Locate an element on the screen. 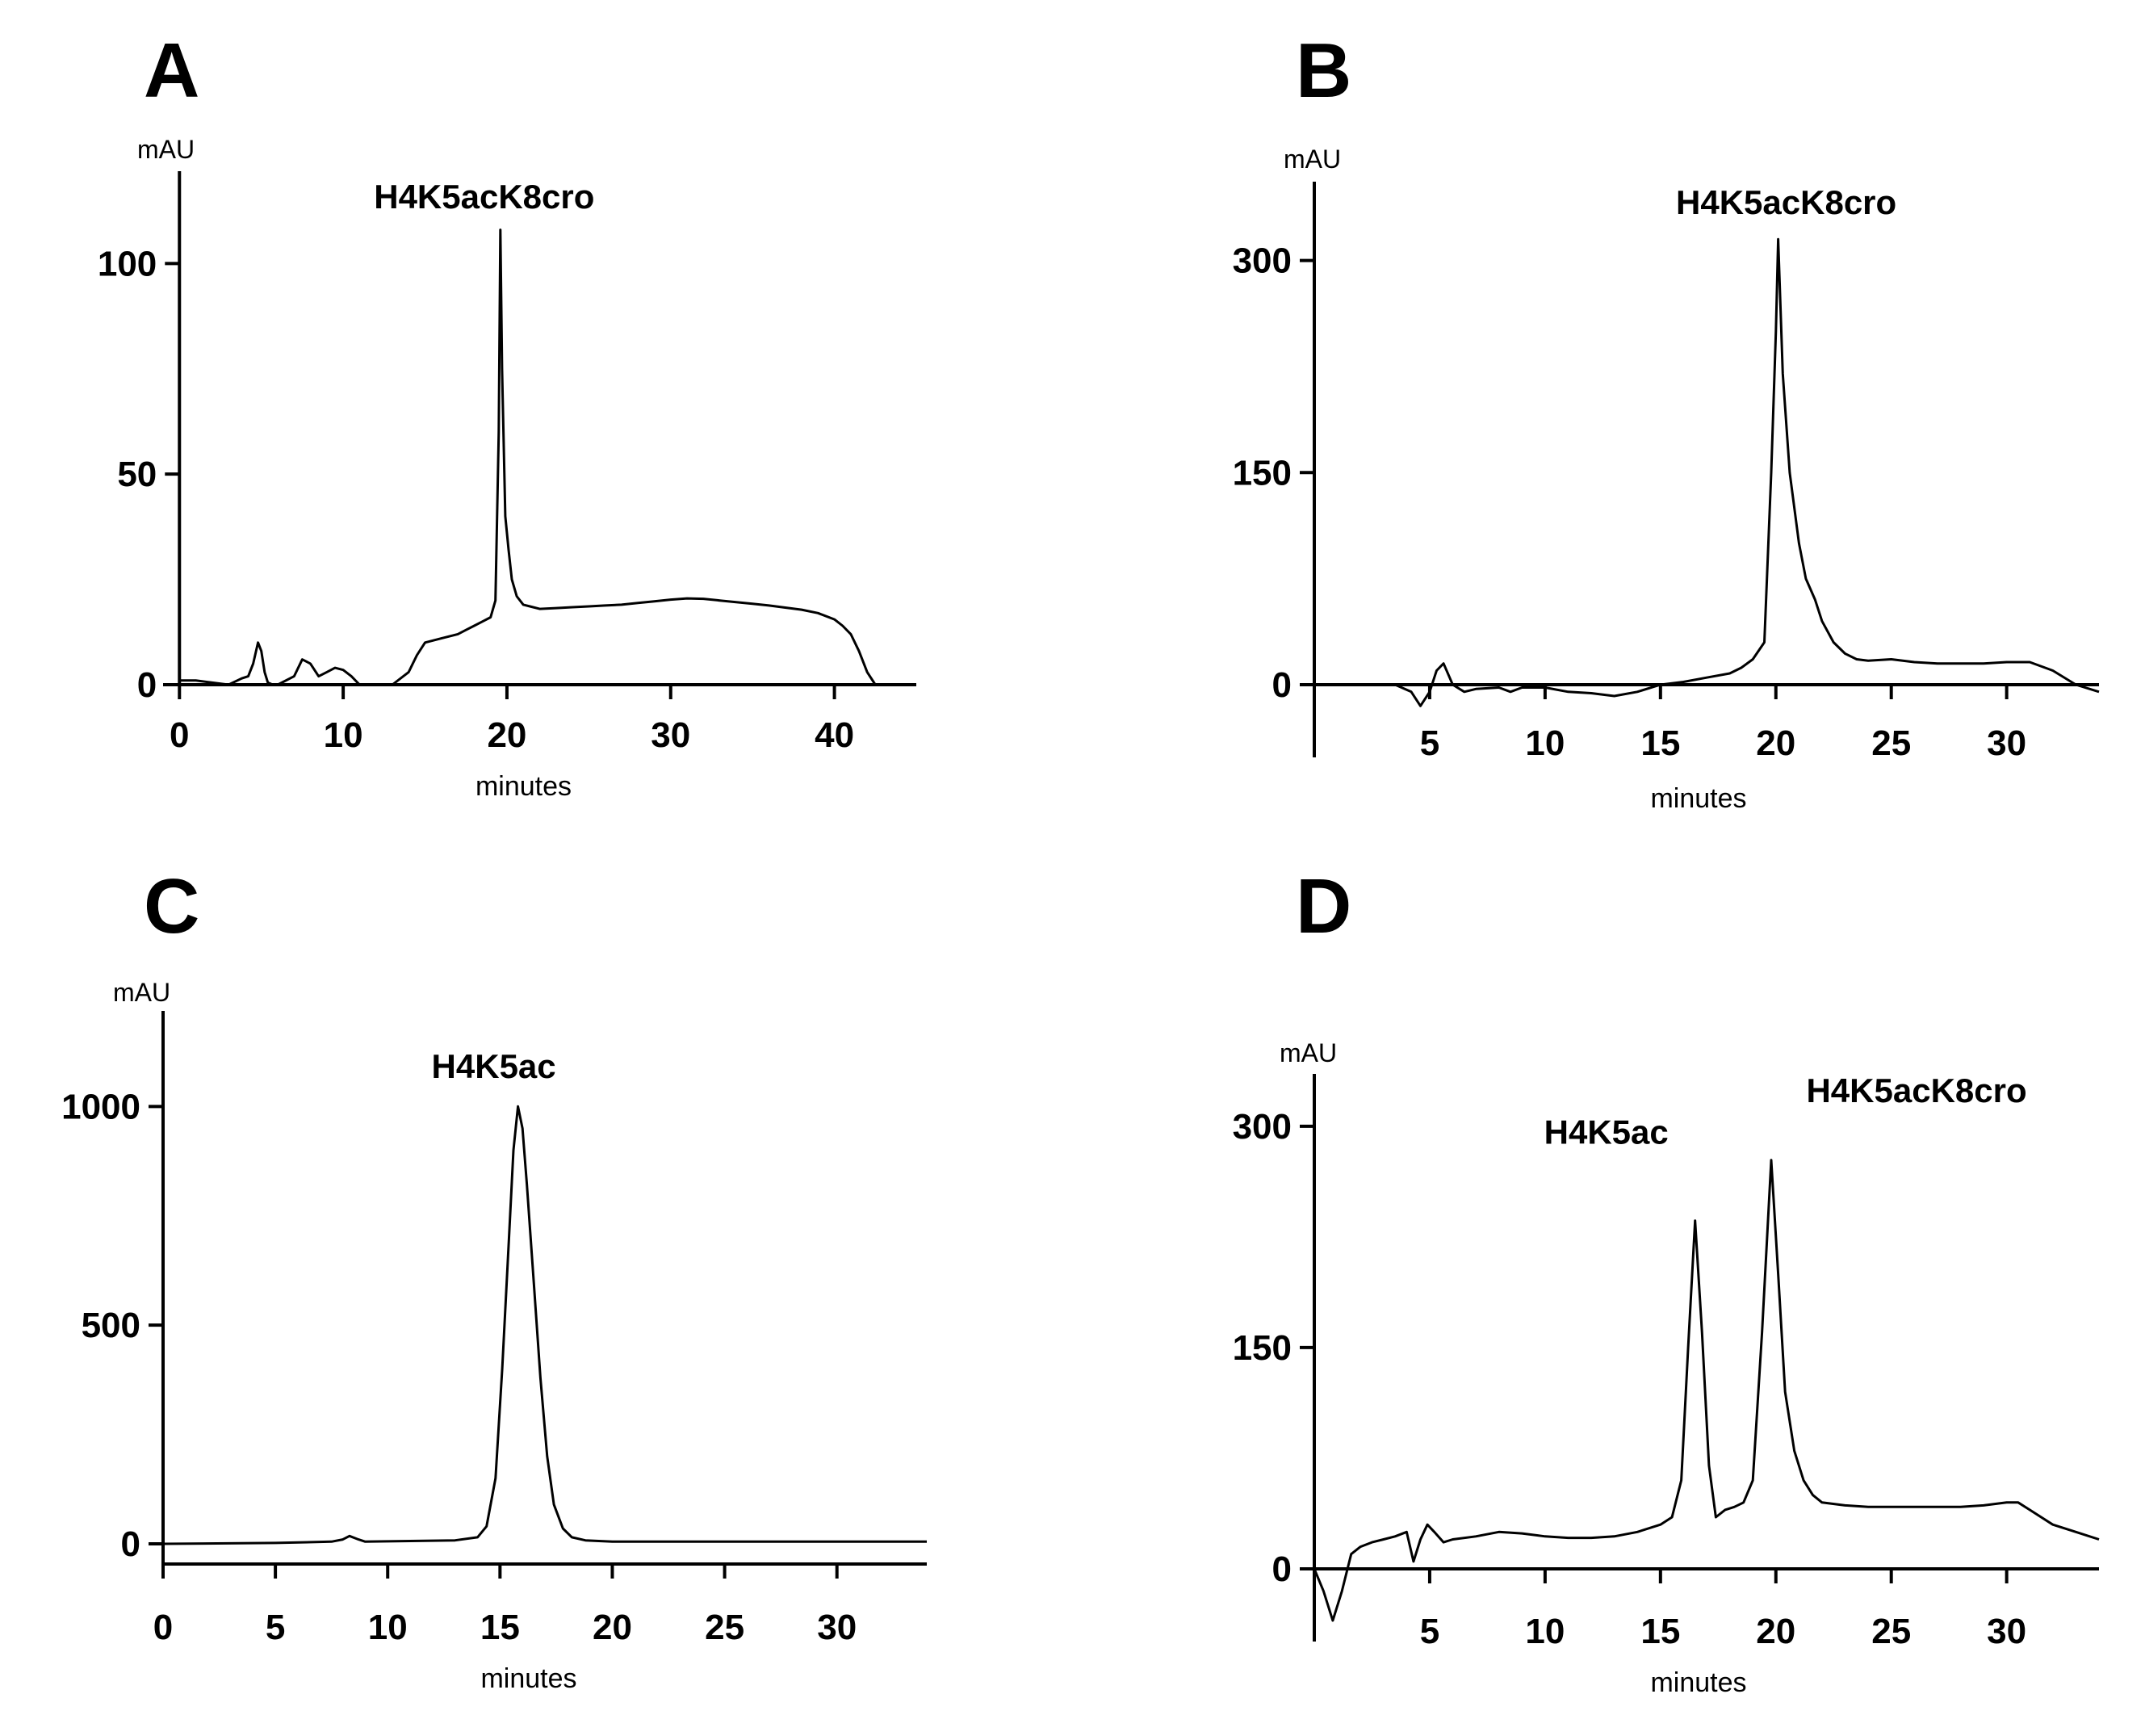 This screenshot has height=1736, width=2145. y-tick-label: 1000 is located at coordinates (100, 1106).